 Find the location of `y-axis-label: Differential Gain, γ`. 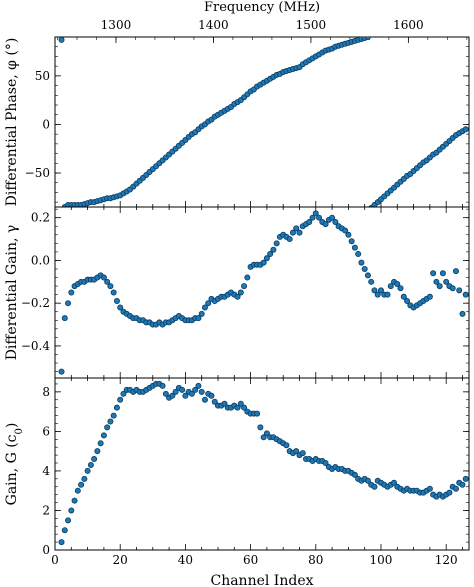

y-axis-label: Differential Gain, γ is located at coordinates (12, 293).